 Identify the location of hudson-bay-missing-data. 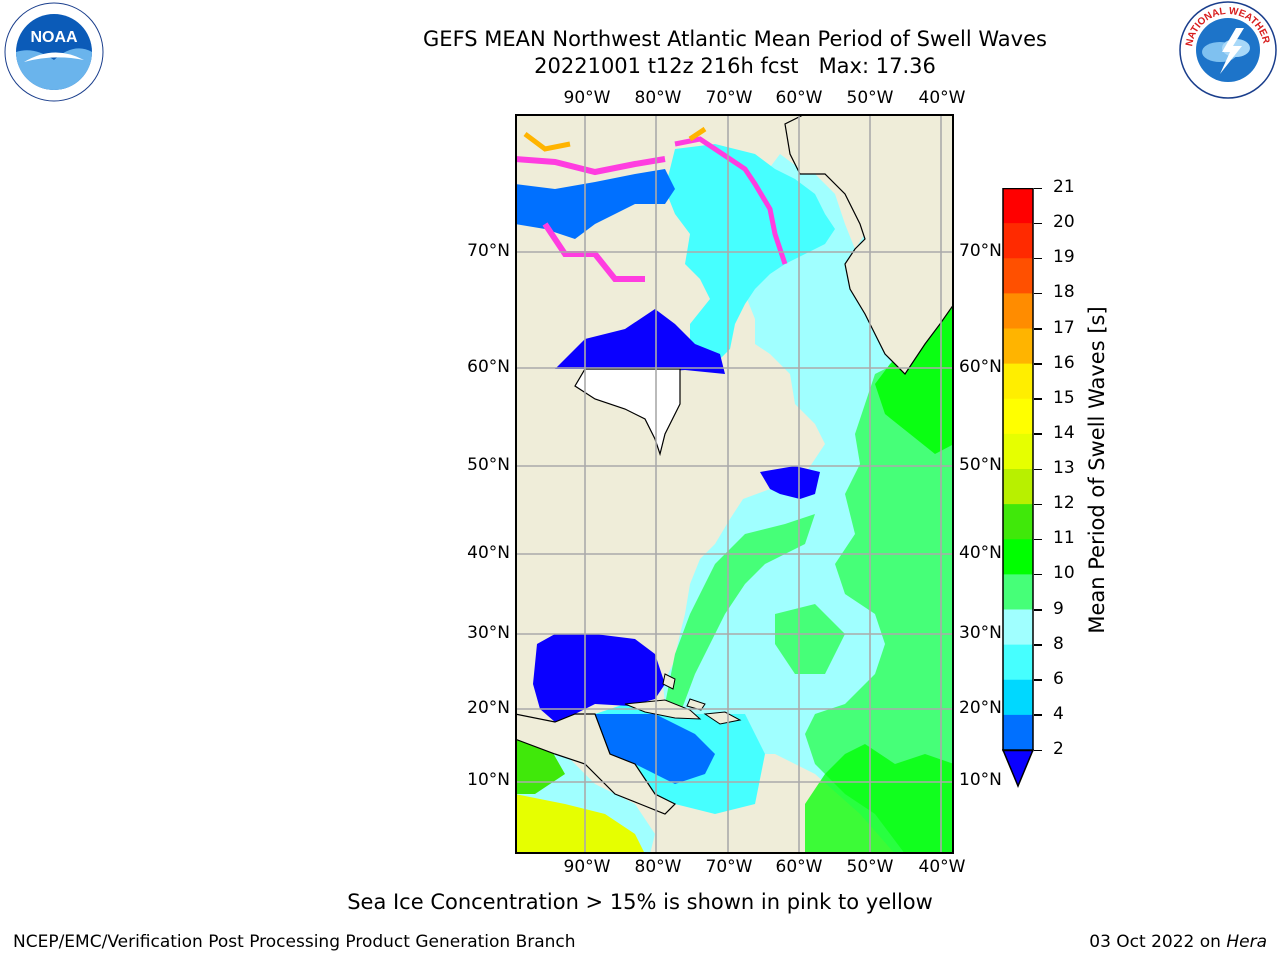
(627, 412).